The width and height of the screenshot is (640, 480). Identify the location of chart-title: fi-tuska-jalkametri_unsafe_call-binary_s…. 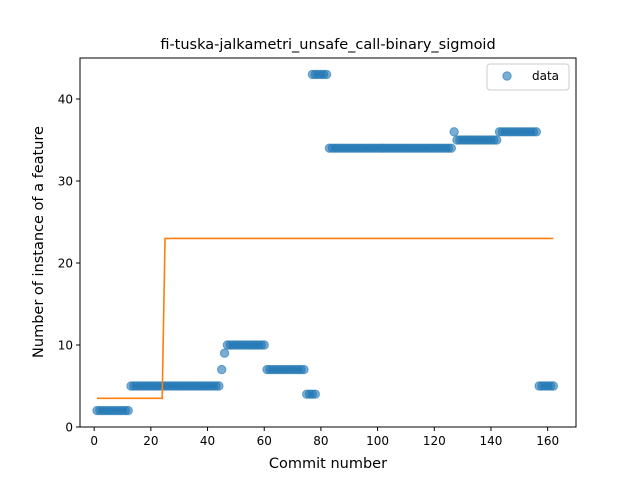
(327, 45).